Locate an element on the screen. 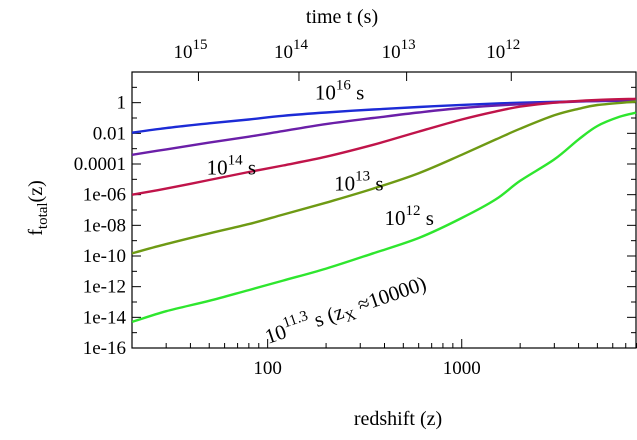  top-axis-title: time t (s) is located at coordinates (342, 17).